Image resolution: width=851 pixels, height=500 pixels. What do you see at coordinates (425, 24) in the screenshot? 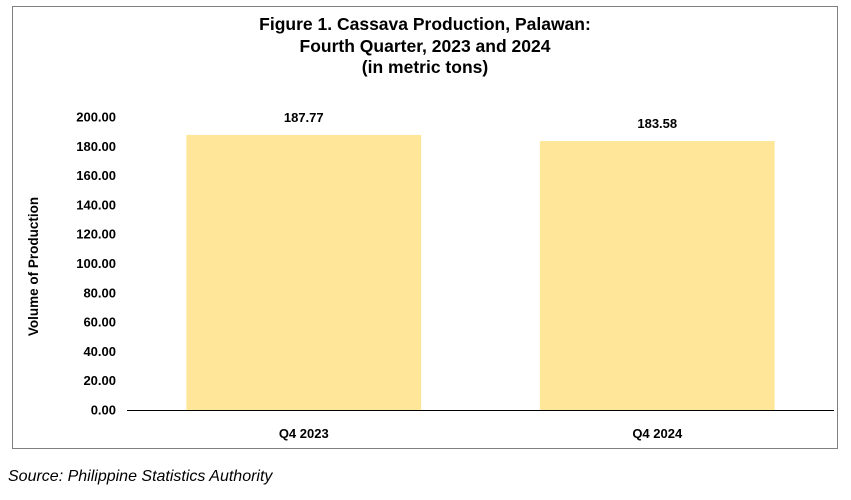
I see `chart-title-line-1: Figure 1. Cassava Production, Palawan:` at bounding box center [425, 24].